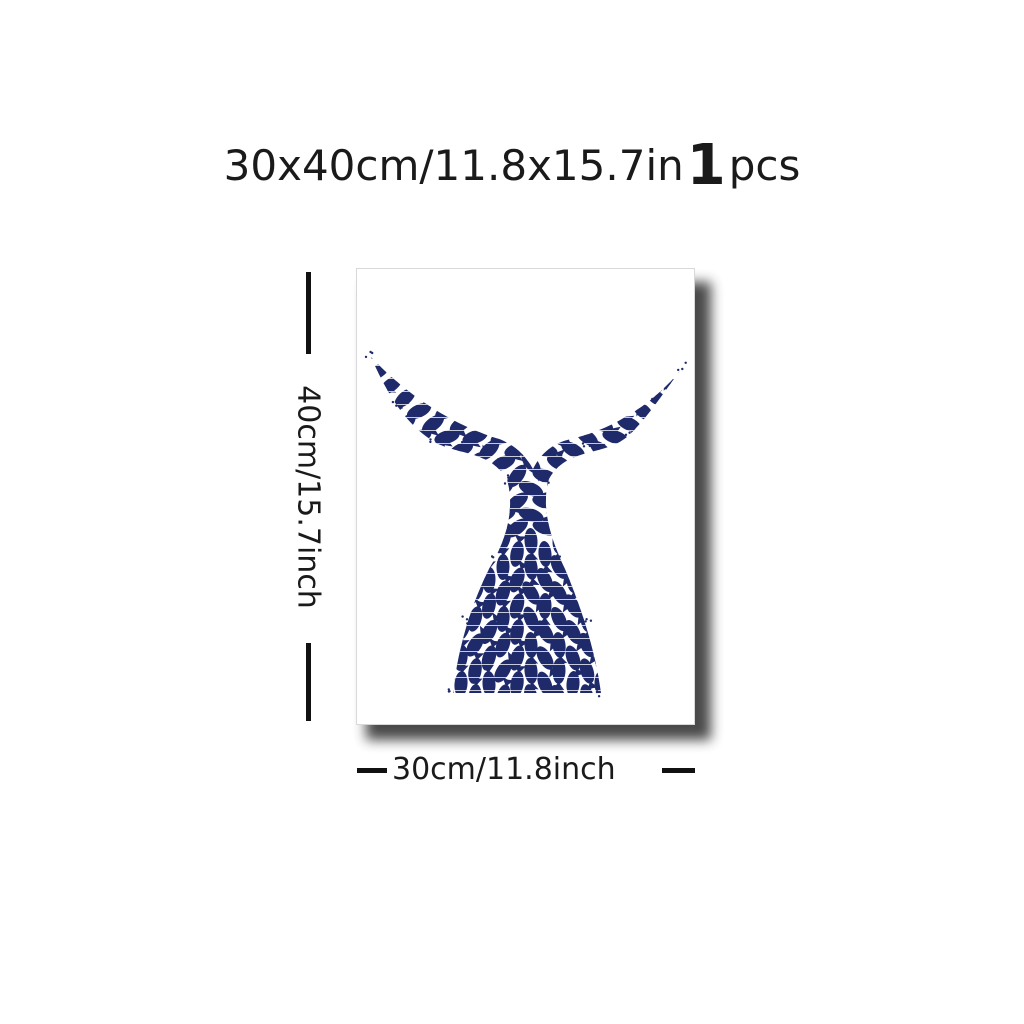 The width and height of the screenshot is (1024, 1024). I want to click on height-dimension-line-bottom, so click(308, 682).